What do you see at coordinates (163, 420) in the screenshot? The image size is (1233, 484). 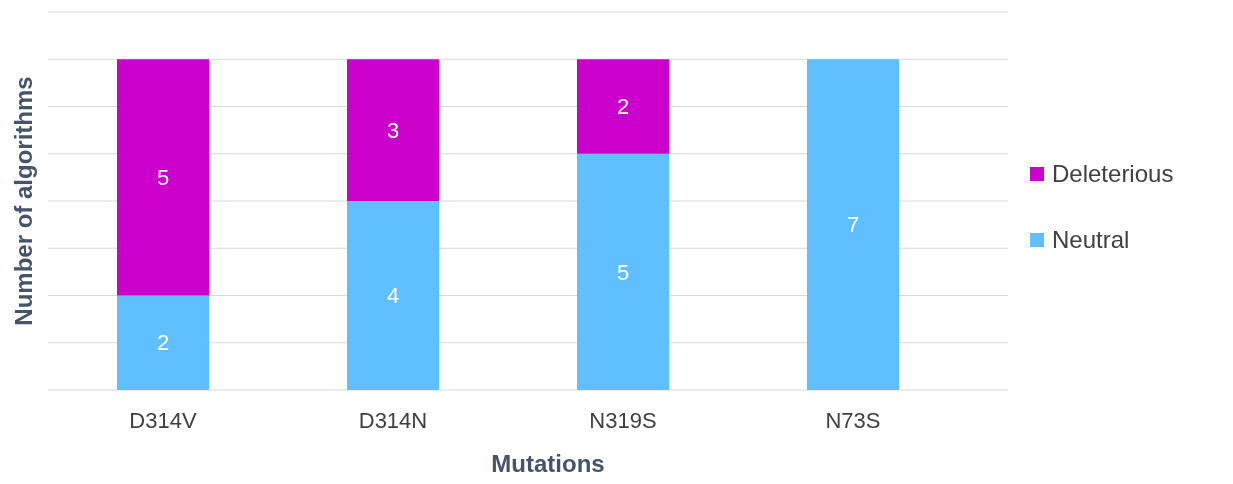 I see `x-tick-label: D314V` at bounding box center [163, 420].